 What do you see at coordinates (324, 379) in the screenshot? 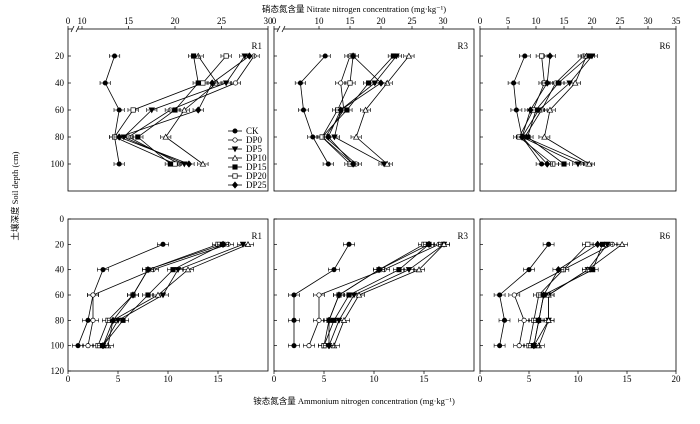
I see `x-tick-label: 5` at bounding box center [324, 379].